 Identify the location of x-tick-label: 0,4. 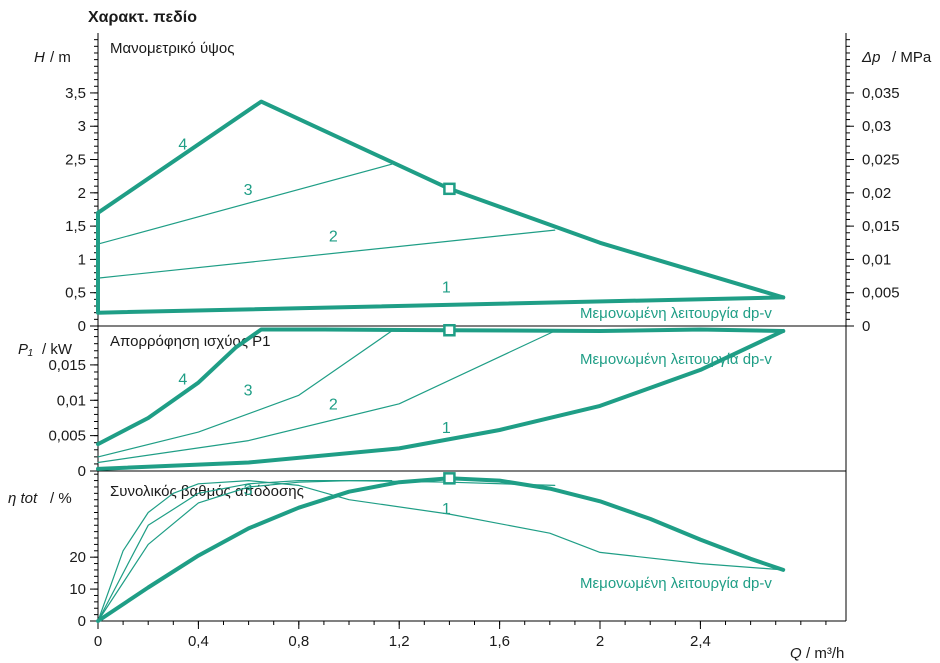
(198, 641).